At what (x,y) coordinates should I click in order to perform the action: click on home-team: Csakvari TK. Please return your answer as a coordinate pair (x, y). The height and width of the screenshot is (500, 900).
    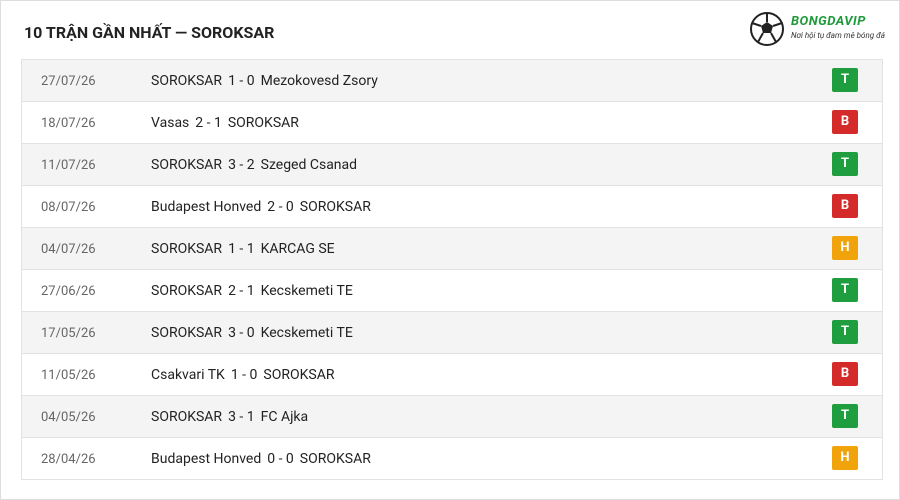
    Looking at the image, I should click on (188, 375).